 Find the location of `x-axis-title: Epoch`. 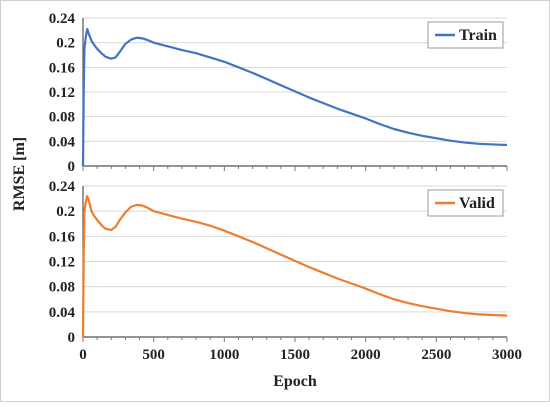

x-axis-title: Epoch is located at coordinates (295, 381).